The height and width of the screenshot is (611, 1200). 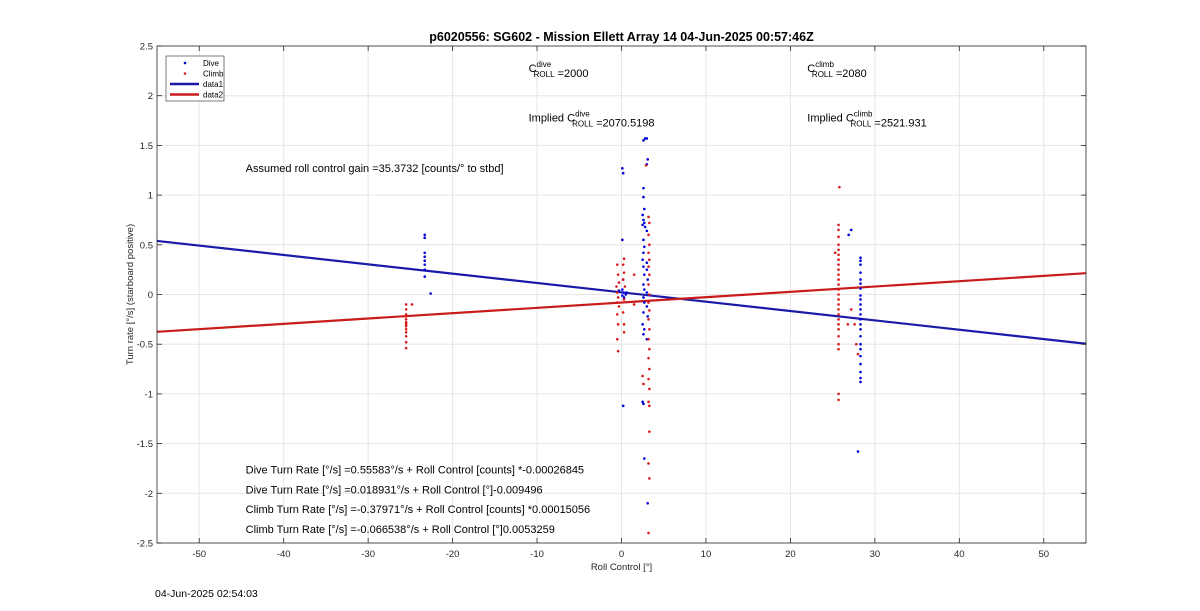 What do you see at coordinates (185, 63) in the screenshot?
I see `legend-marker-dive` at bounding box center [185, 63].